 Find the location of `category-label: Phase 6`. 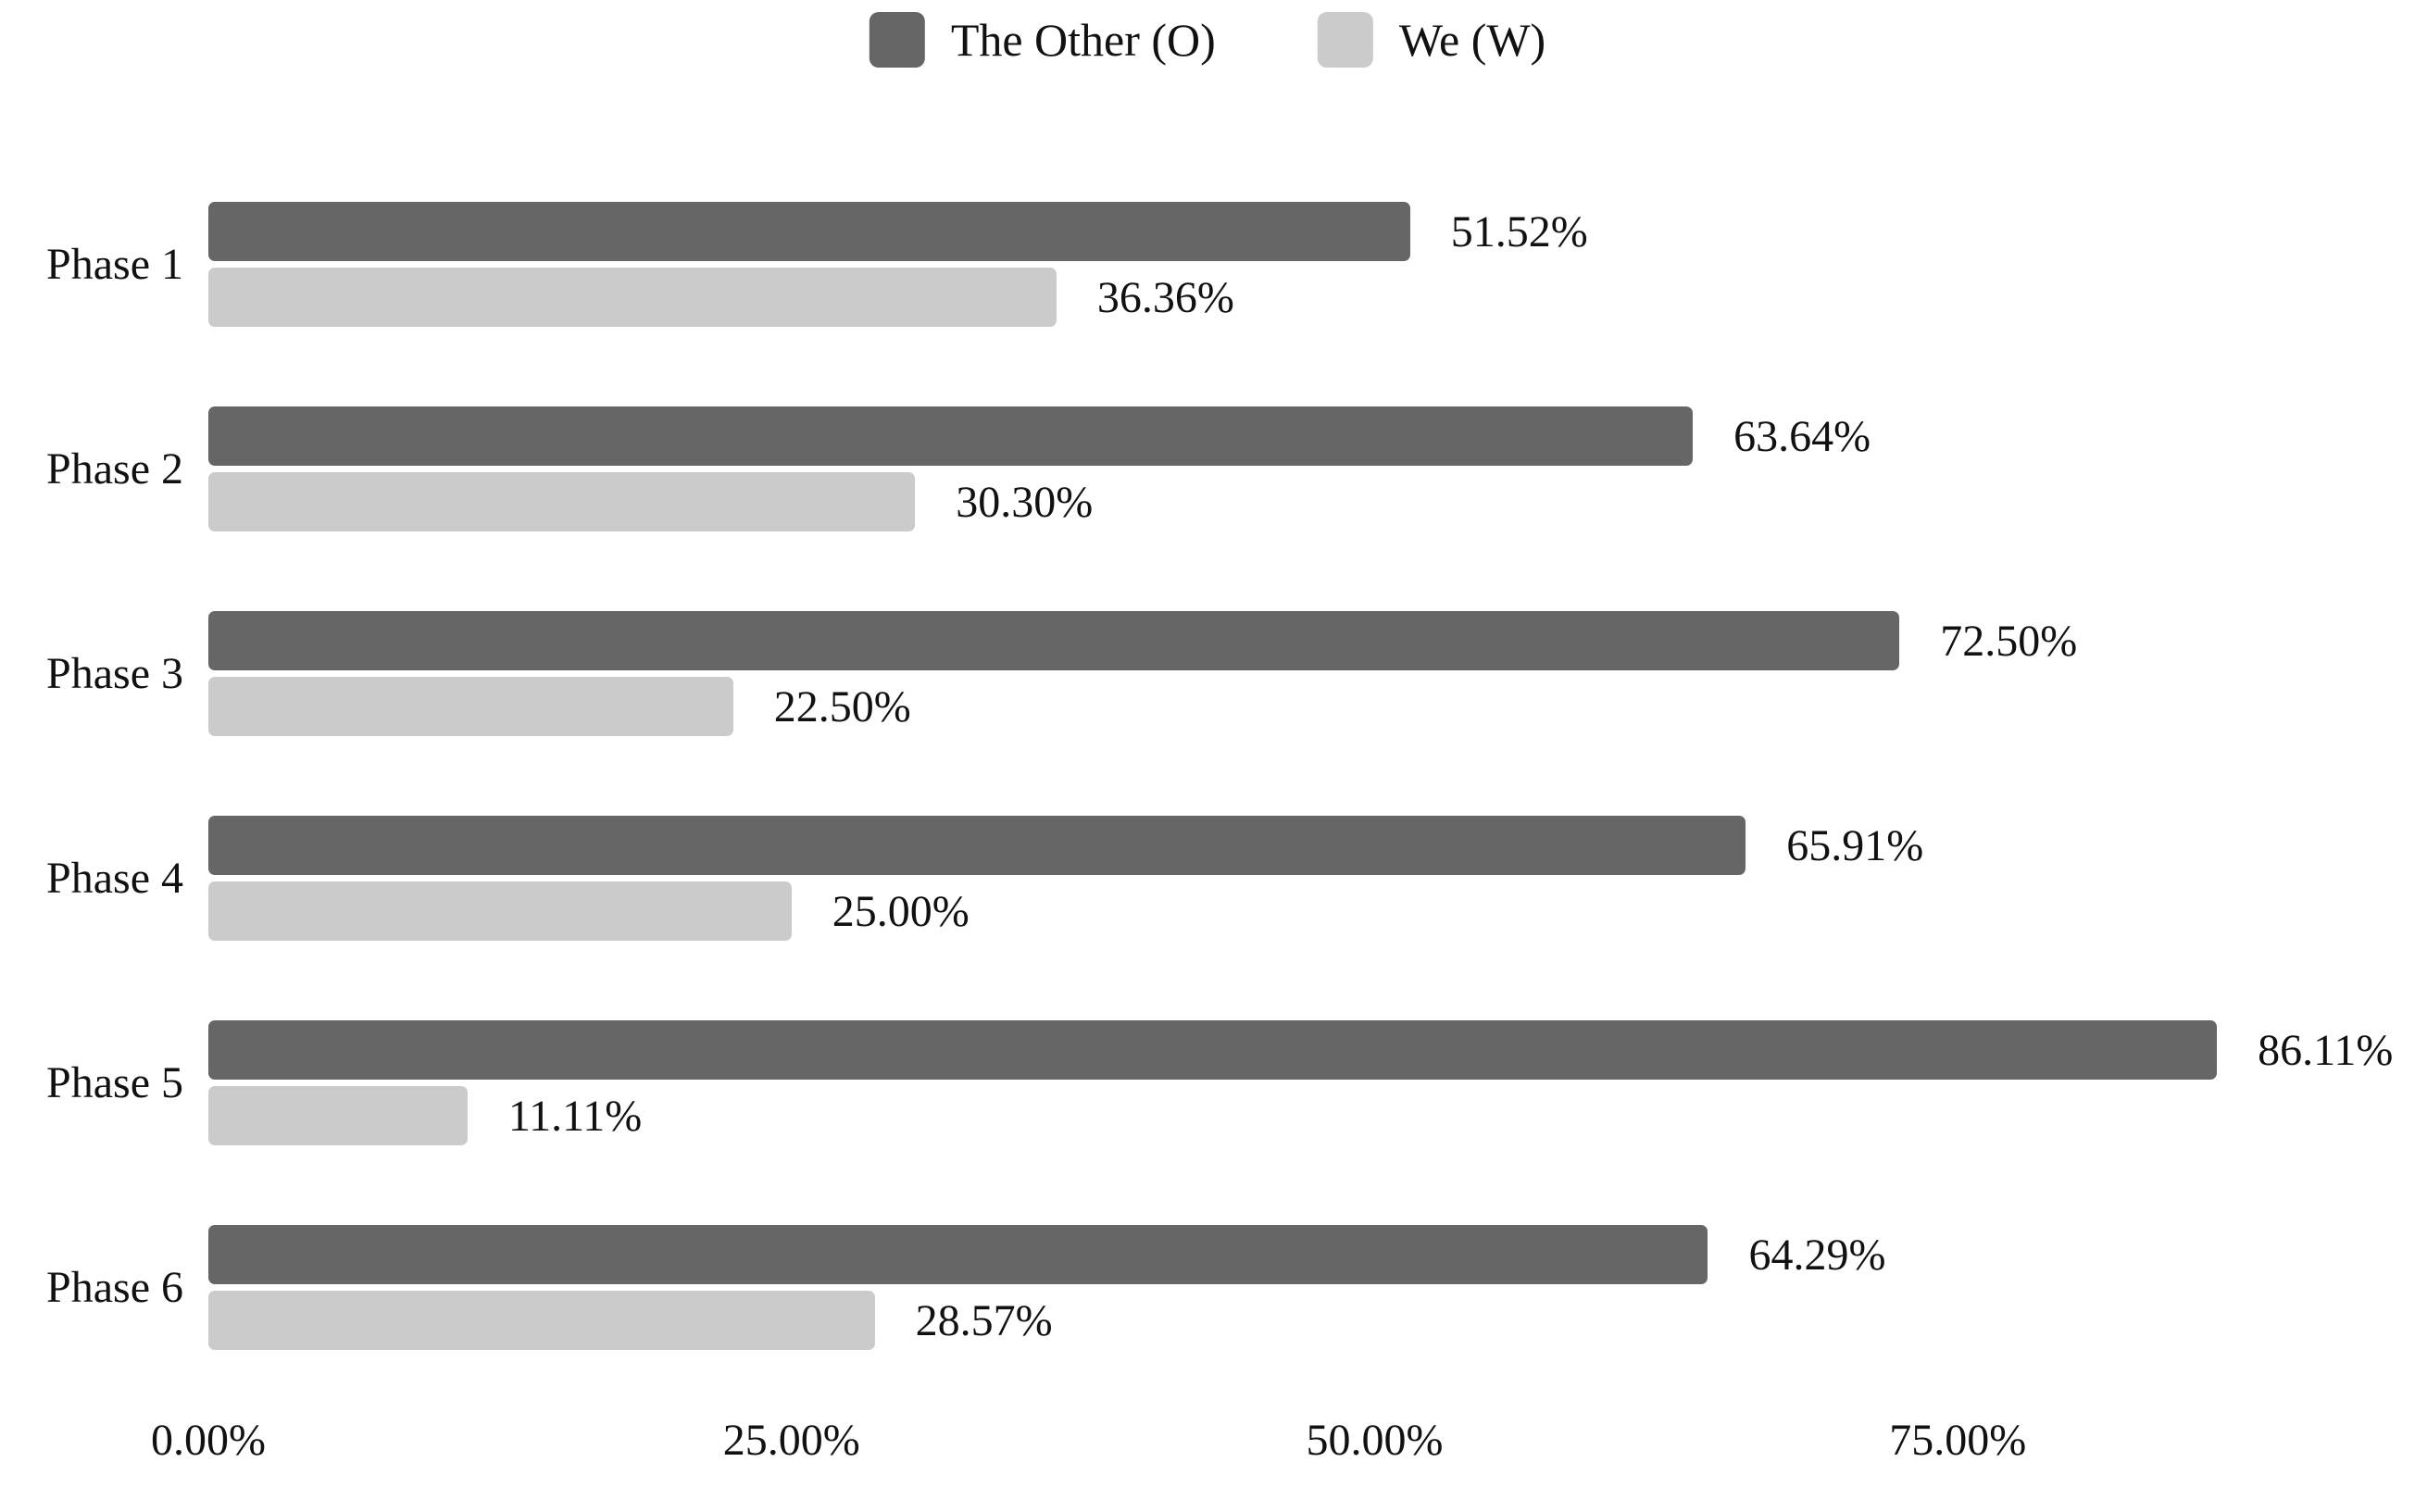

category-label: Phase 6 is located at coordinates (114, 1288).